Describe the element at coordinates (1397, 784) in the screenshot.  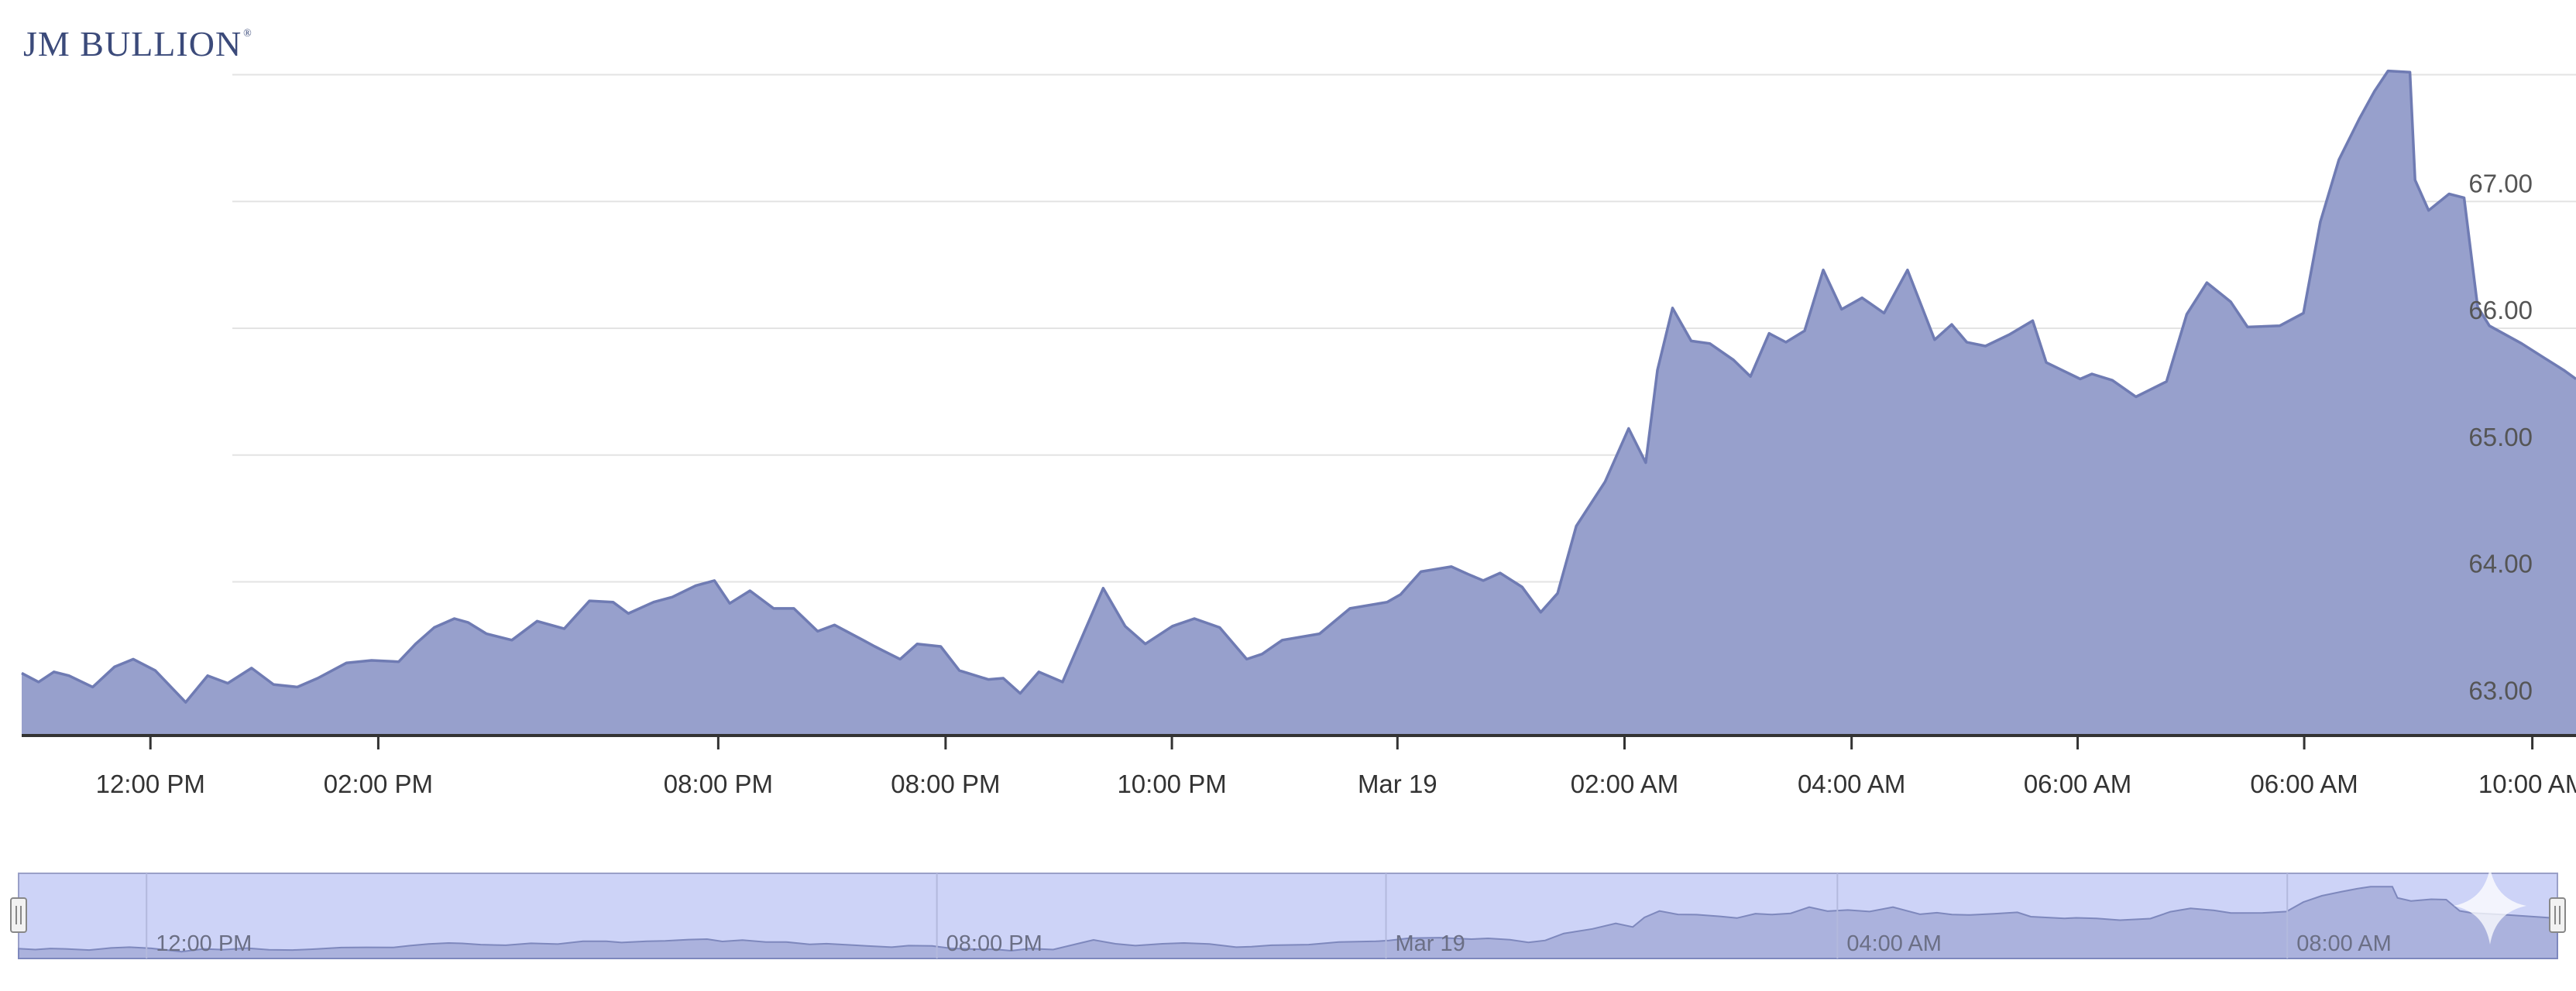
I see `x-tick-label: Mar 19` at that location.